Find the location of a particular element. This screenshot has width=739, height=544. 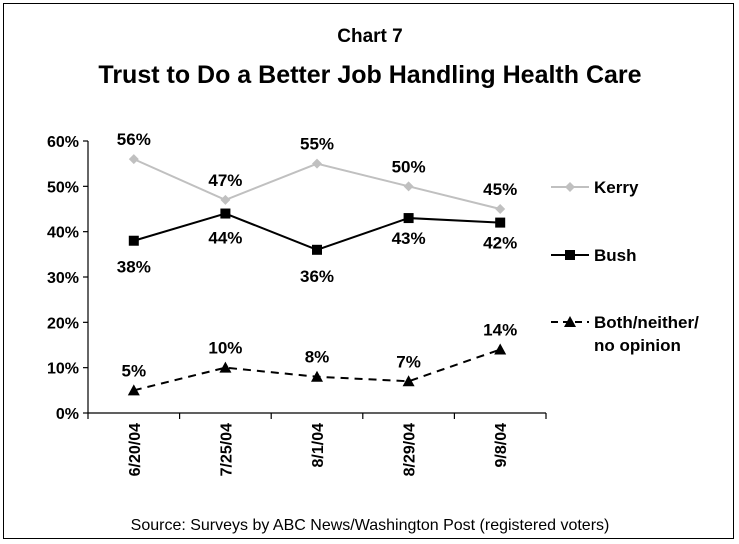

y-tick-label: 30% is located at coordinates (63, 278).